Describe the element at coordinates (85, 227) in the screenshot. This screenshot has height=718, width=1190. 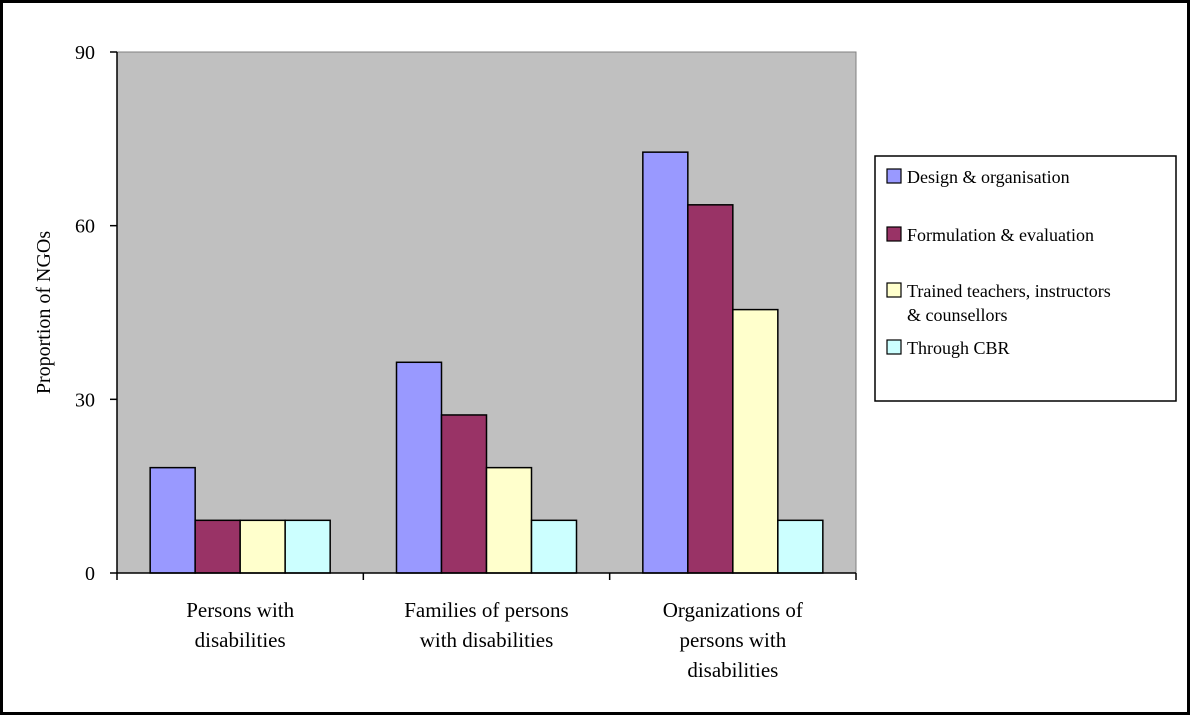
I see `y-tick-label: 60` at that location.